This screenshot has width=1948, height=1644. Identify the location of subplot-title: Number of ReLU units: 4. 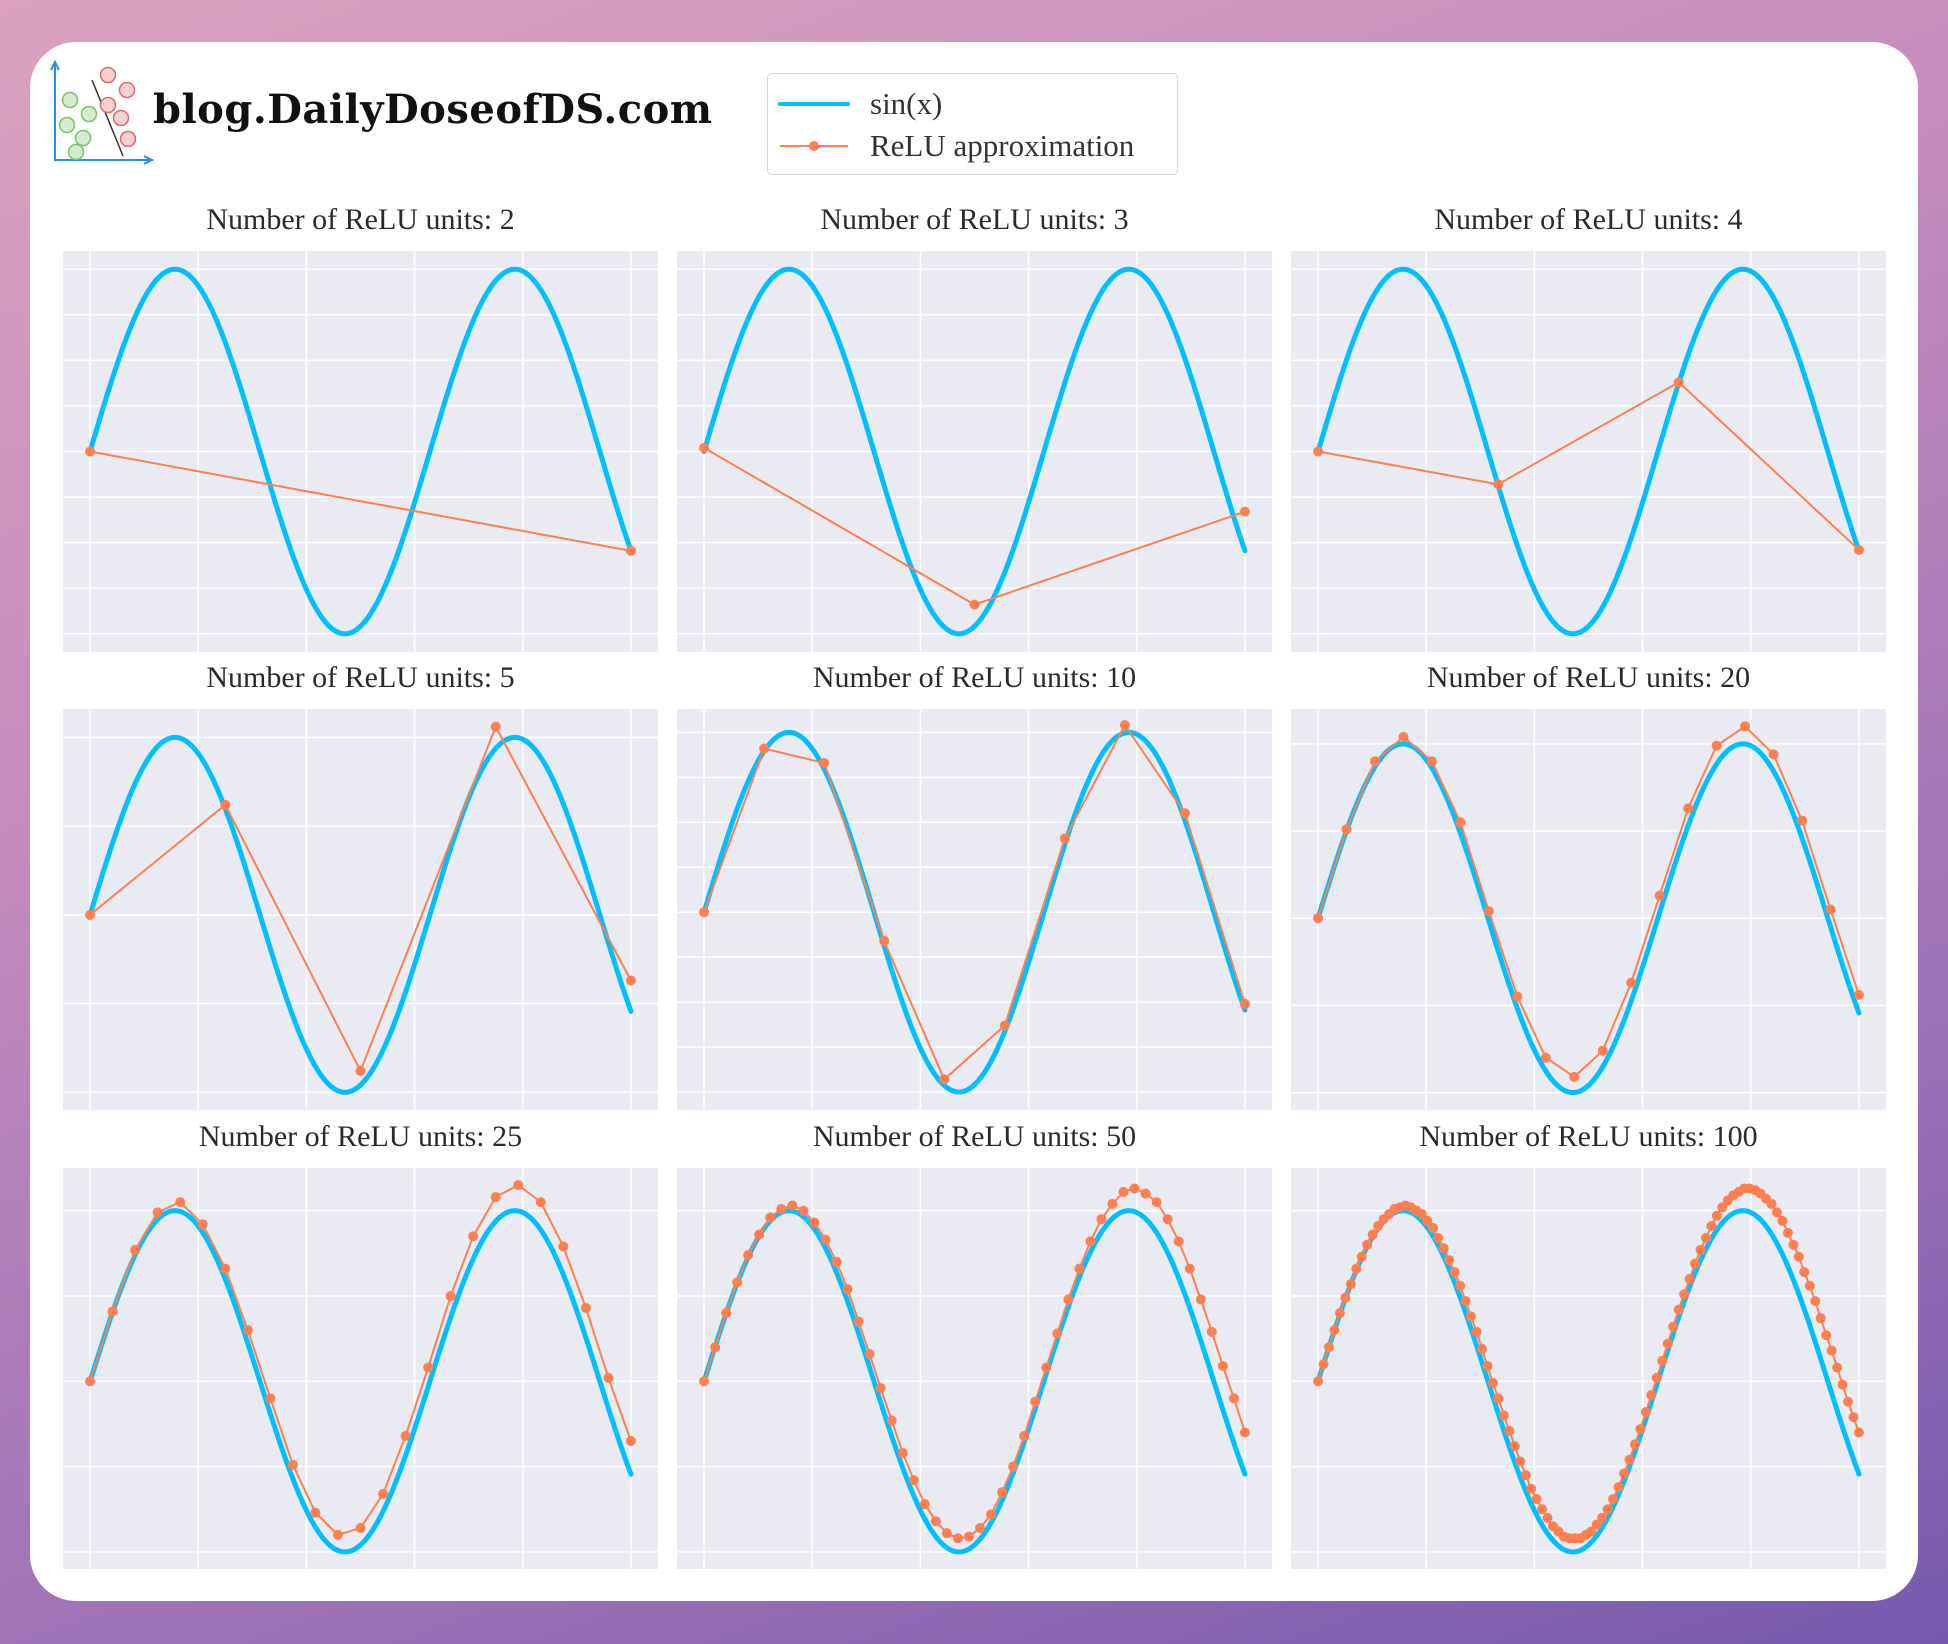
(1588, 219).